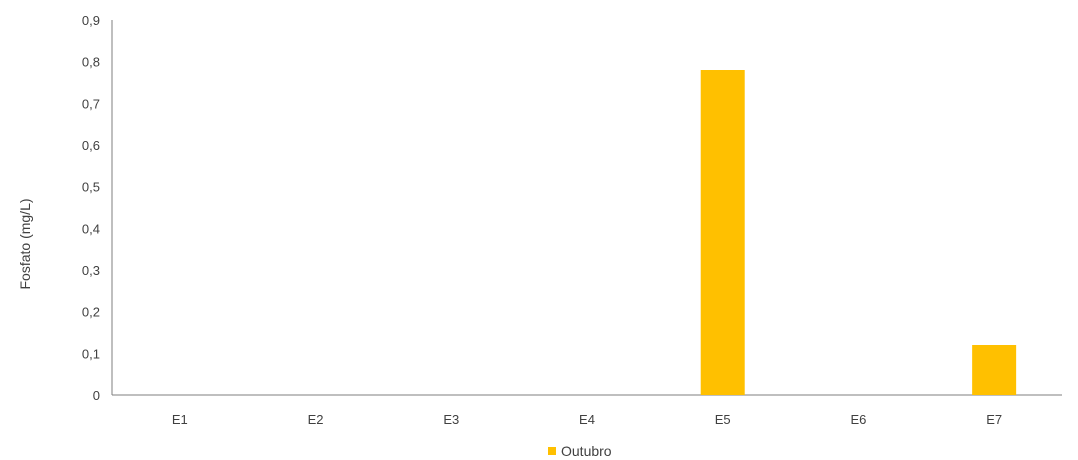 The width and height of the screenshot is (1078, 460). I want to click on x-tick-label: E2, so click(316, 419).